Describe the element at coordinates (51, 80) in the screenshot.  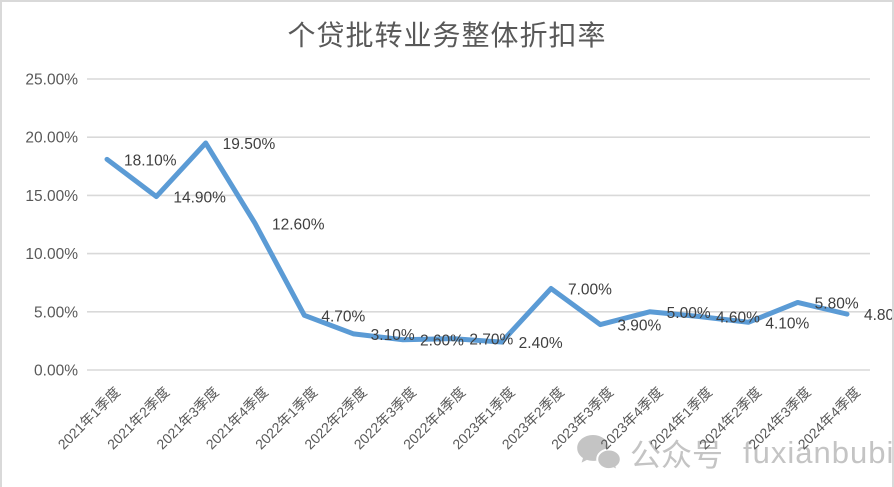
I see `y-tick-label: 25.00%` at that location.